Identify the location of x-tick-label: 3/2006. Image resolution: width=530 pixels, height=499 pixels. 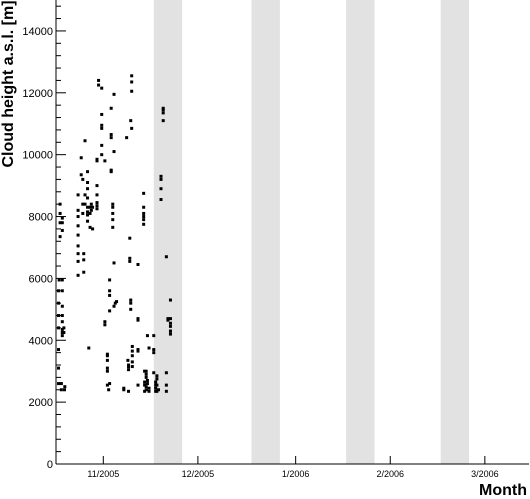
(485, 474).